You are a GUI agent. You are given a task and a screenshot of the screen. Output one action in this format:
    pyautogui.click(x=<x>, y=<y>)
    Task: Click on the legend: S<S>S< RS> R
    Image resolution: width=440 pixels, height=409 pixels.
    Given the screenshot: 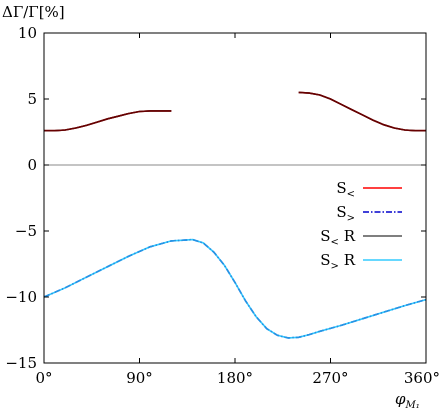 What is the action you would take?
    pyautogui.click(x=361, y=225)
    